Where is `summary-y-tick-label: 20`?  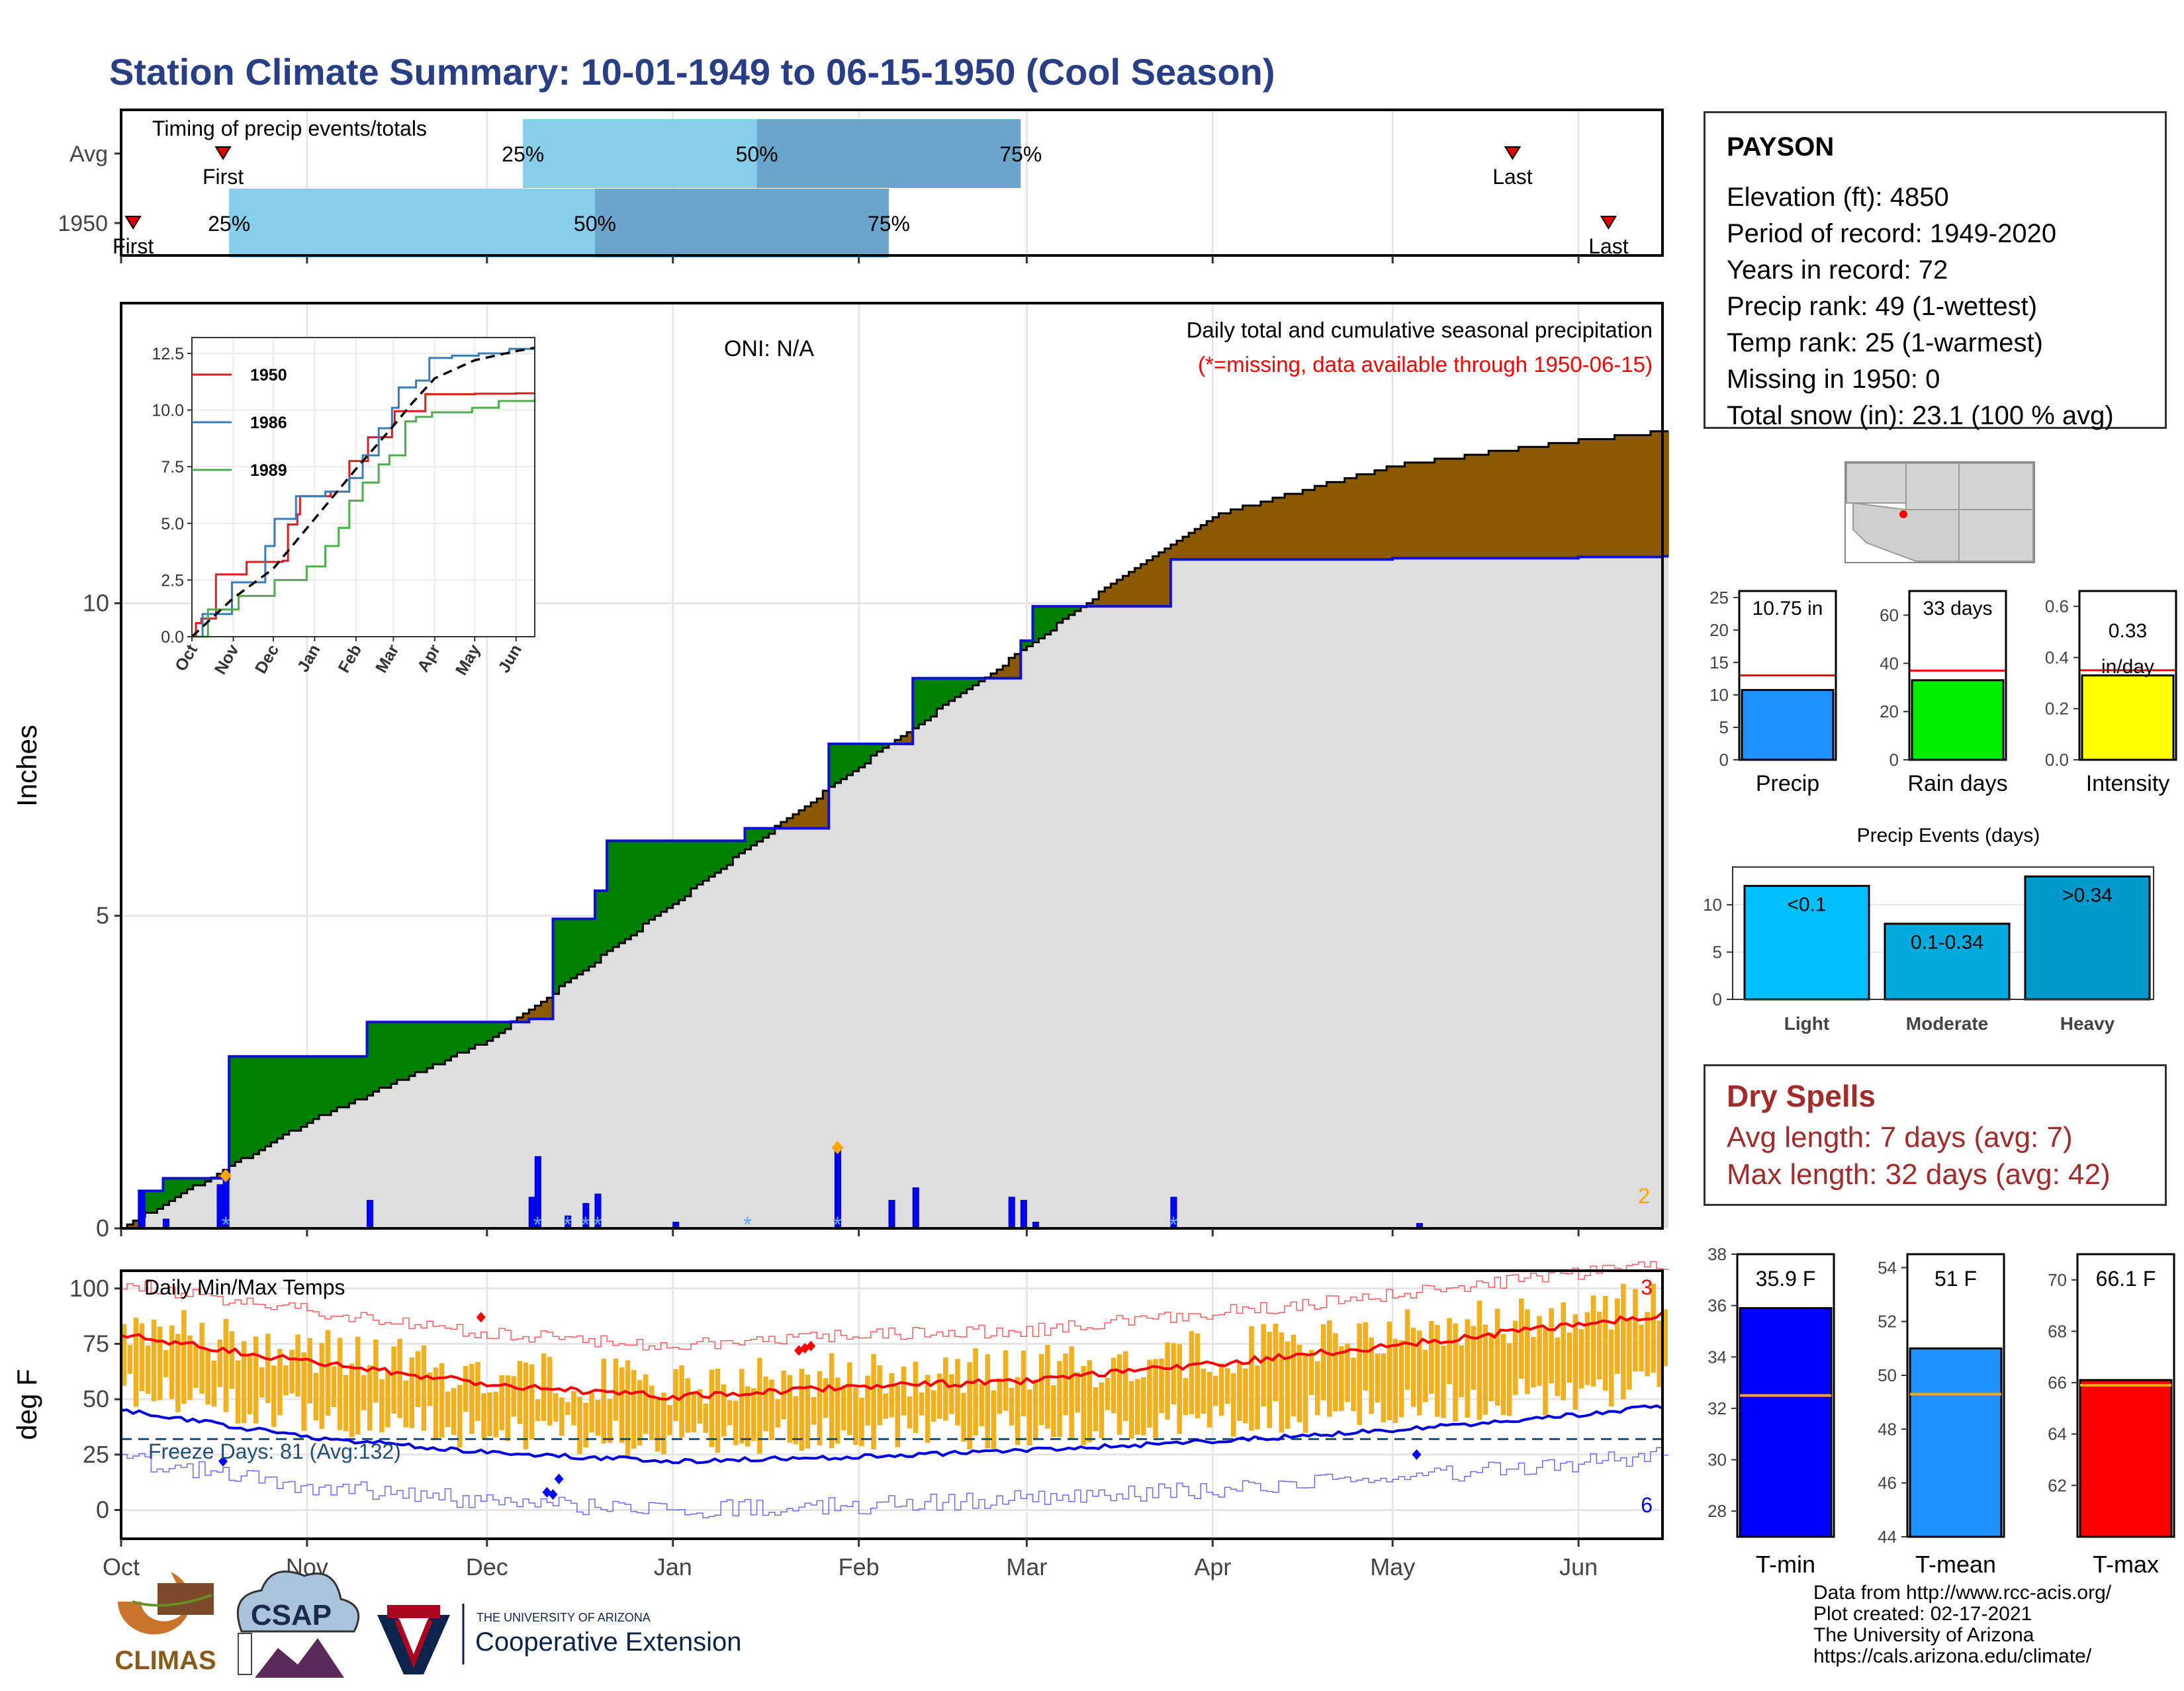
summary-y-tick-label: 20 is located at coordinates (1719, 630).